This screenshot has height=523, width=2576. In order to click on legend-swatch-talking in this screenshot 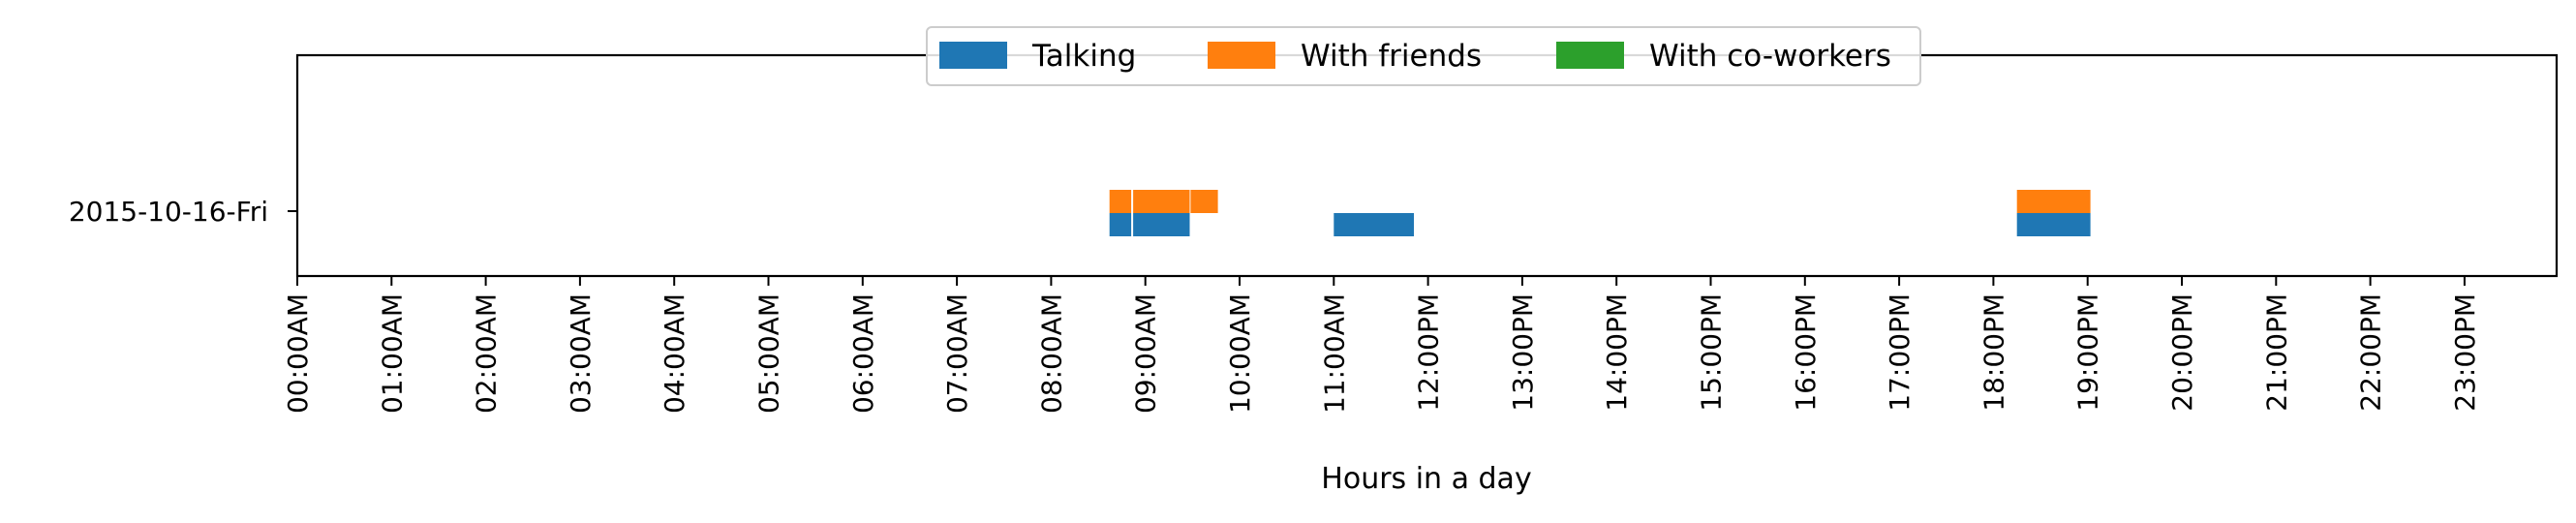, I will do `click(973, 55)`.